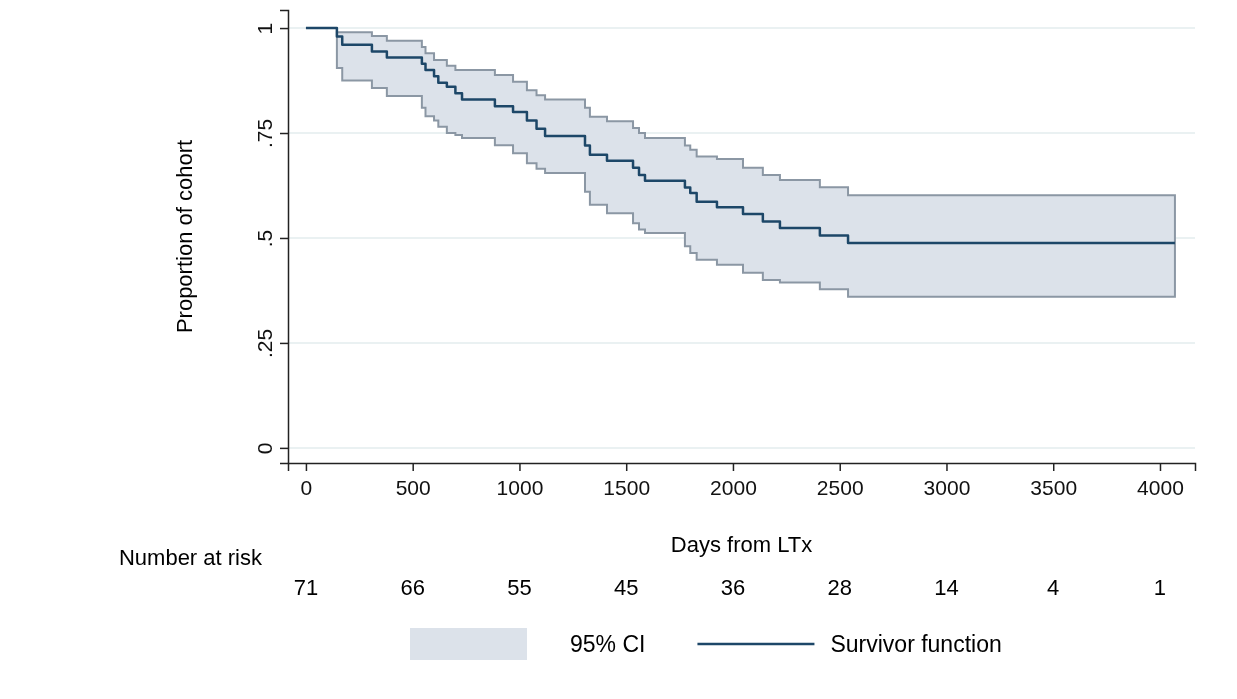 The width and height of the screenshot is (1237, 699). What do you see at coordinates (412, 587) in the screenshot?
I see `text: 66` at bounding box center [412, 587].